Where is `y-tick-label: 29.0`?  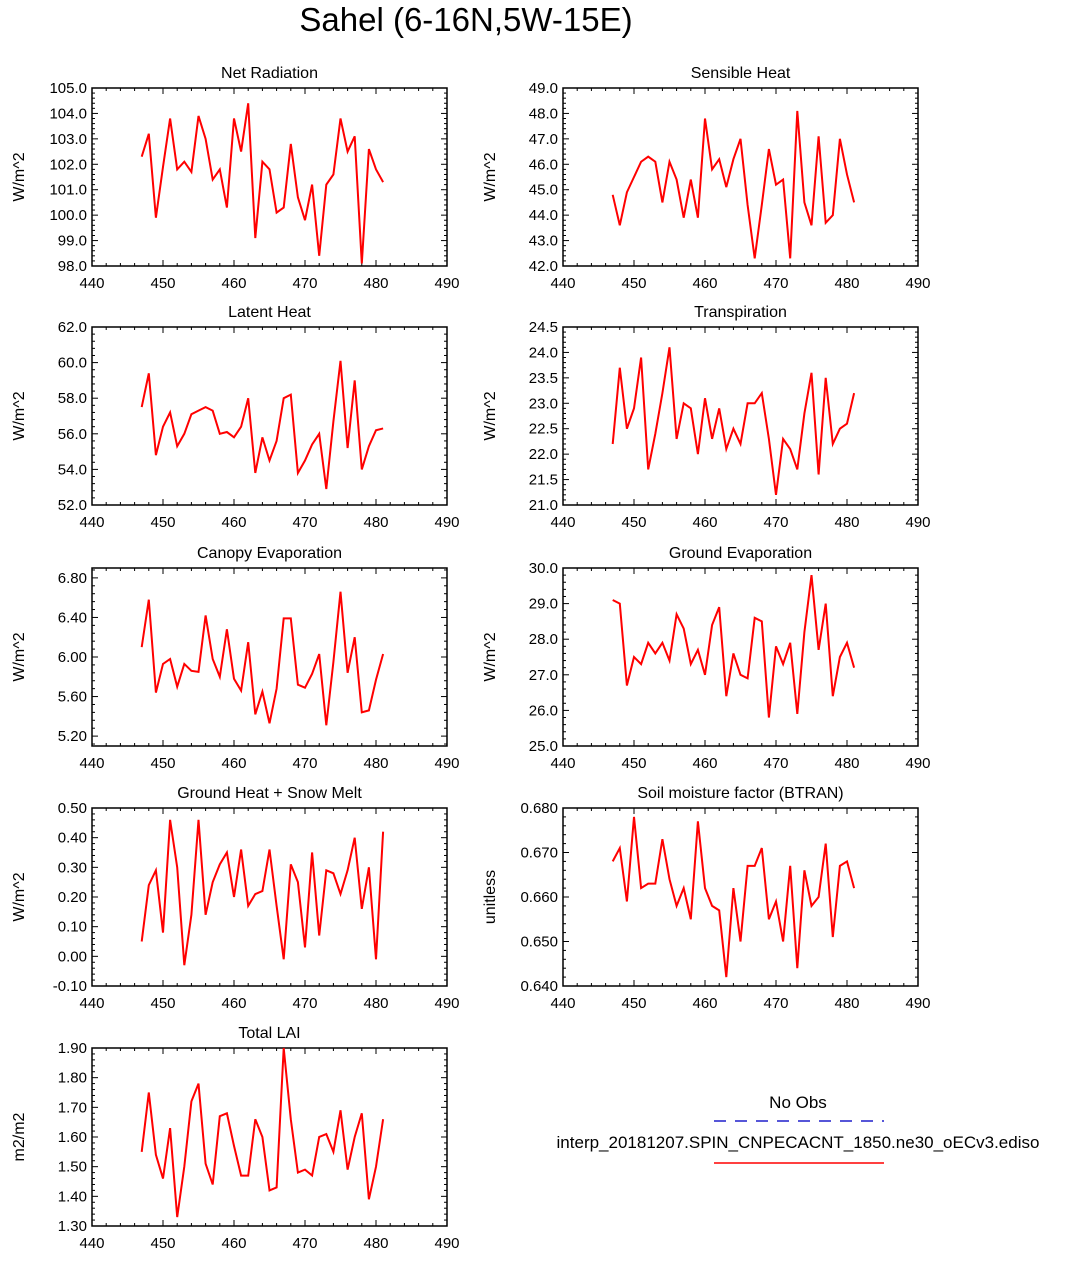 y-tick-label: 29.0 is located at coordinates (543, 604).